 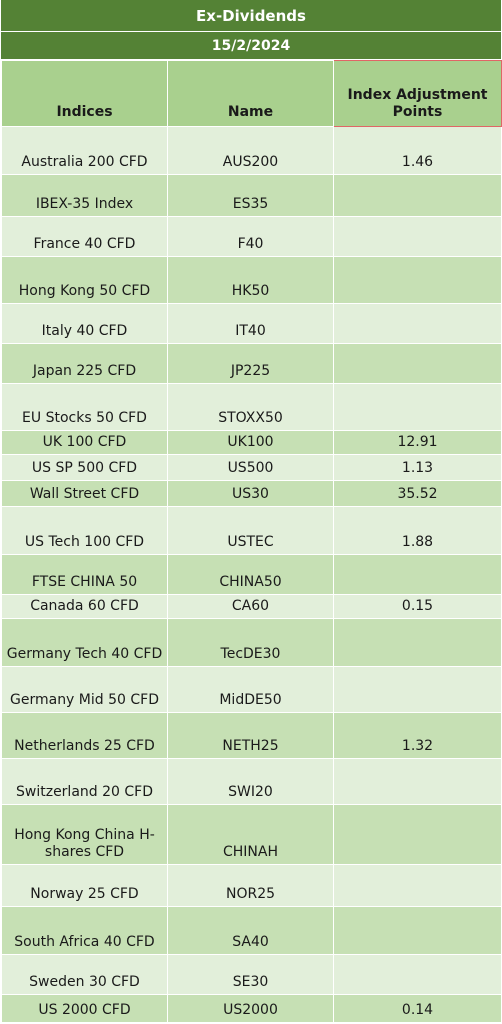 I want to click on table-row: Germany Mid 50 CFD MidDE50, so click(x=251, y=689).